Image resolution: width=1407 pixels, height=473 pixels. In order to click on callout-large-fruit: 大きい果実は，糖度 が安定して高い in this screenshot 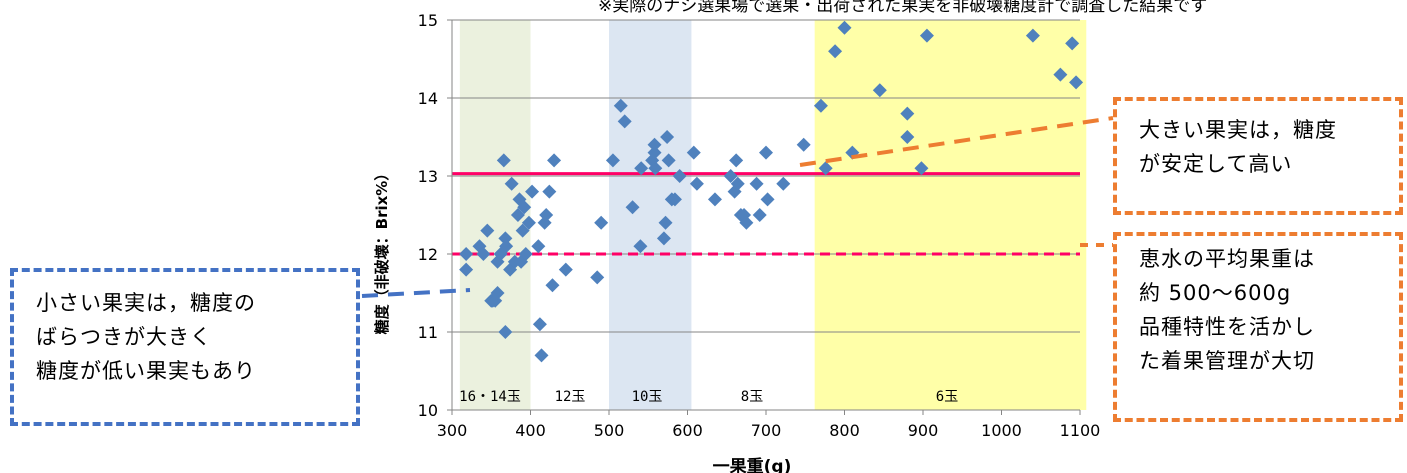, I will do `click(1258, 156)`.